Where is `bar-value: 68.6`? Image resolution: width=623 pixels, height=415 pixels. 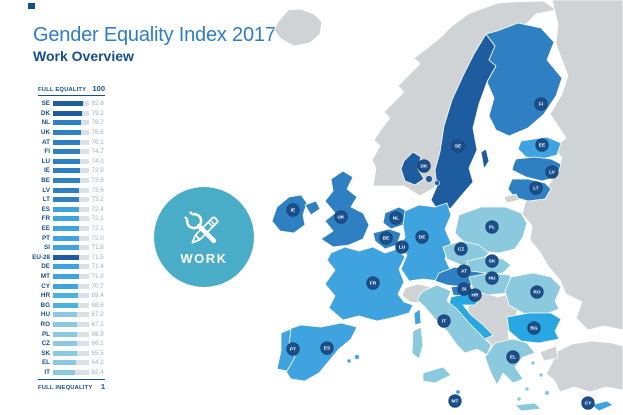
bar-value: 68.6 is located at coordinates (97, 305).